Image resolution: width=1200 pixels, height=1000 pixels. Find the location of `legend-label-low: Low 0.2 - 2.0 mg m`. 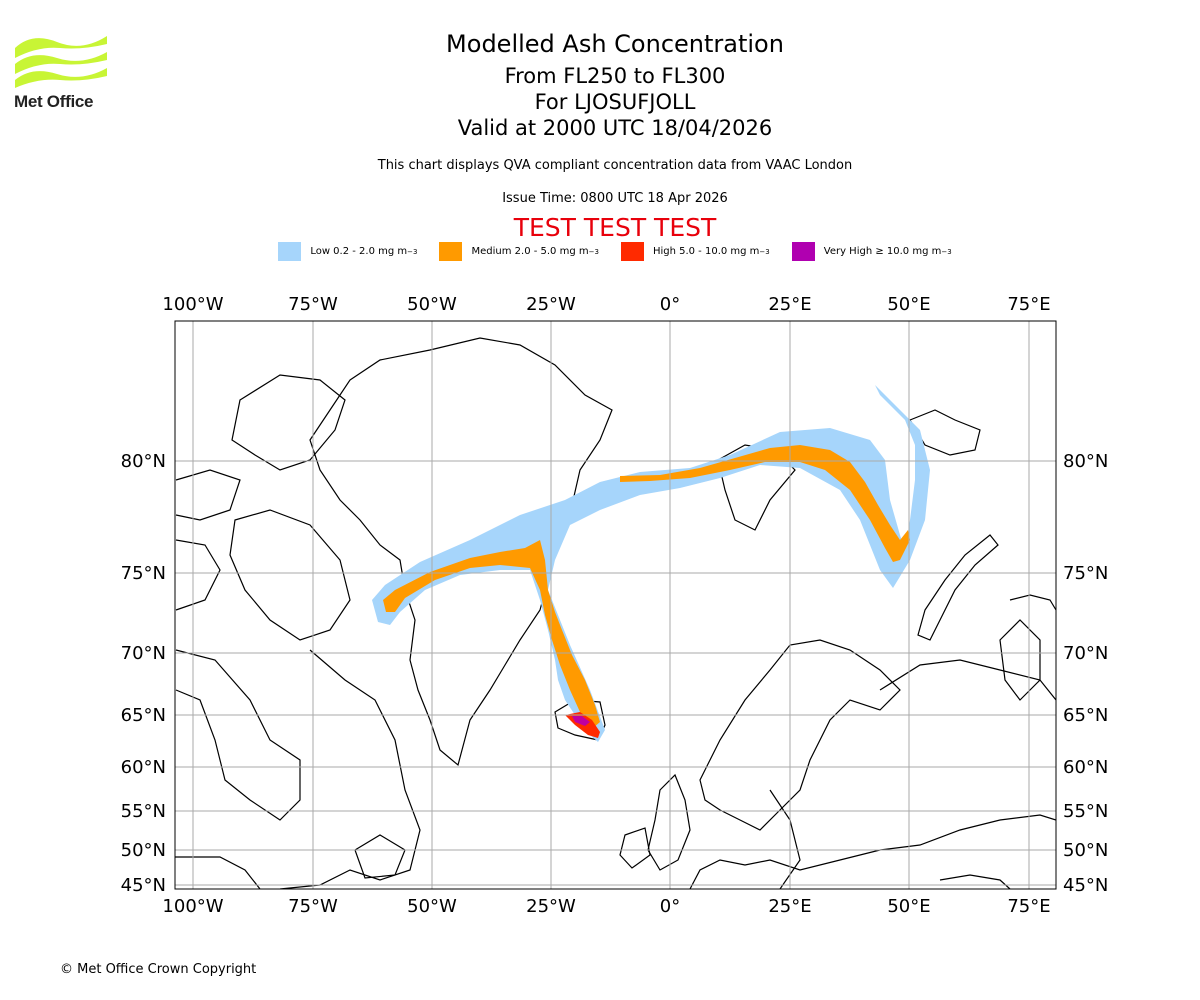

legend-label-low: Low 0.2 - 2.0 mg m is located at coordinates (359, 251).